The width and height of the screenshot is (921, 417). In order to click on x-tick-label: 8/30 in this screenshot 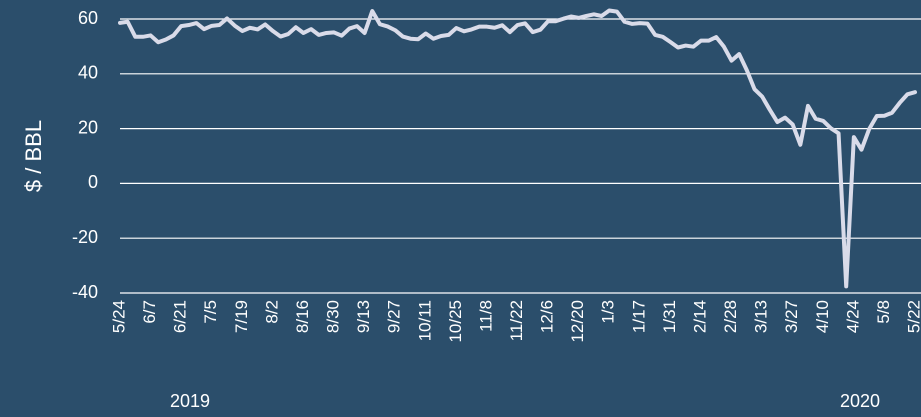, I will do `click(333, 316)`.